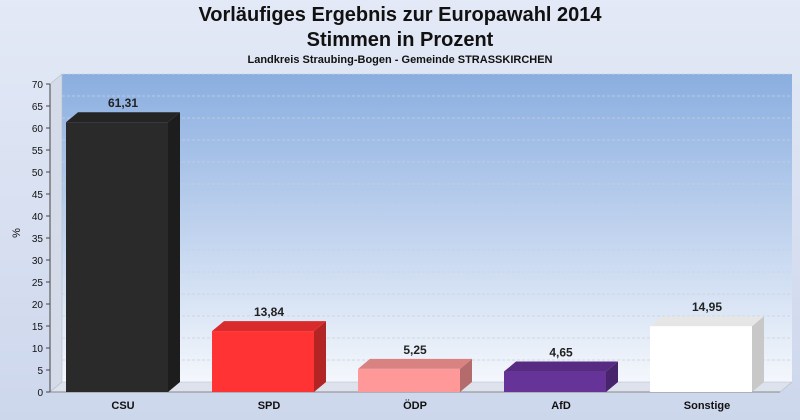 The height and width of the screenshot is (420, 800). What do you see at coordinates (38, 129) in the screenshot?
I see `y-tick-label: 60` at bounding box center [38, 129].